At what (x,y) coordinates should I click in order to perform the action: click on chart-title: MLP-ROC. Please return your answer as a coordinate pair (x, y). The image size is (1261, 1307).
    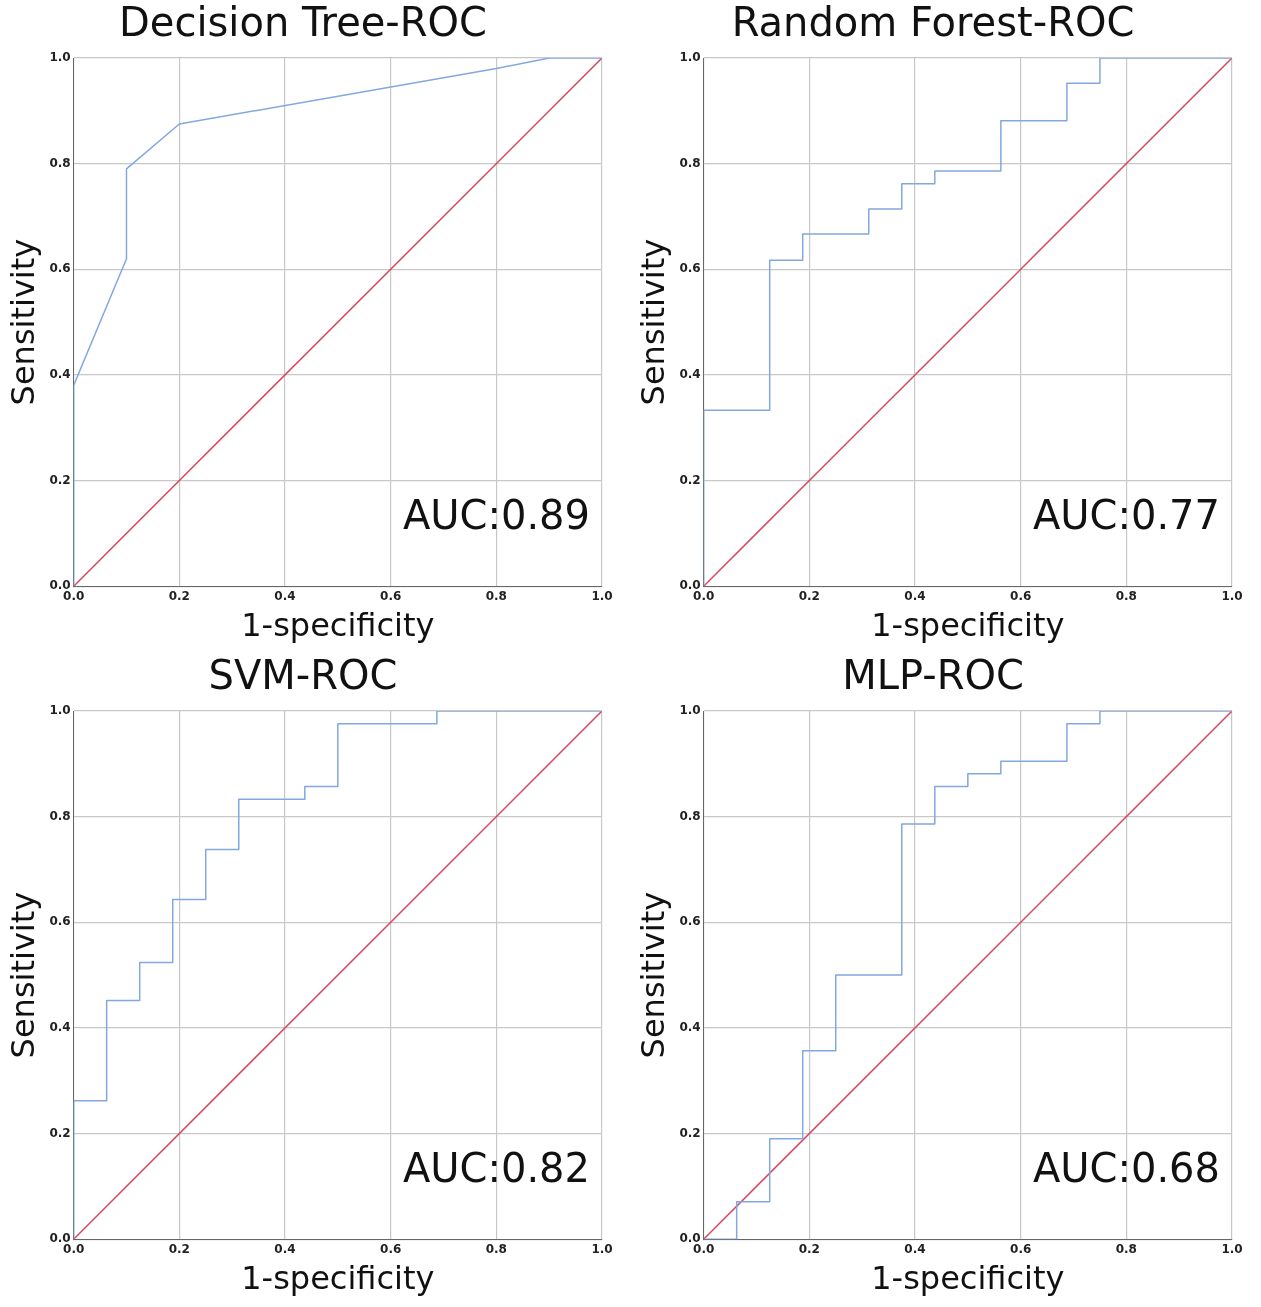
    Looking at the image, I should click on (933, 675).